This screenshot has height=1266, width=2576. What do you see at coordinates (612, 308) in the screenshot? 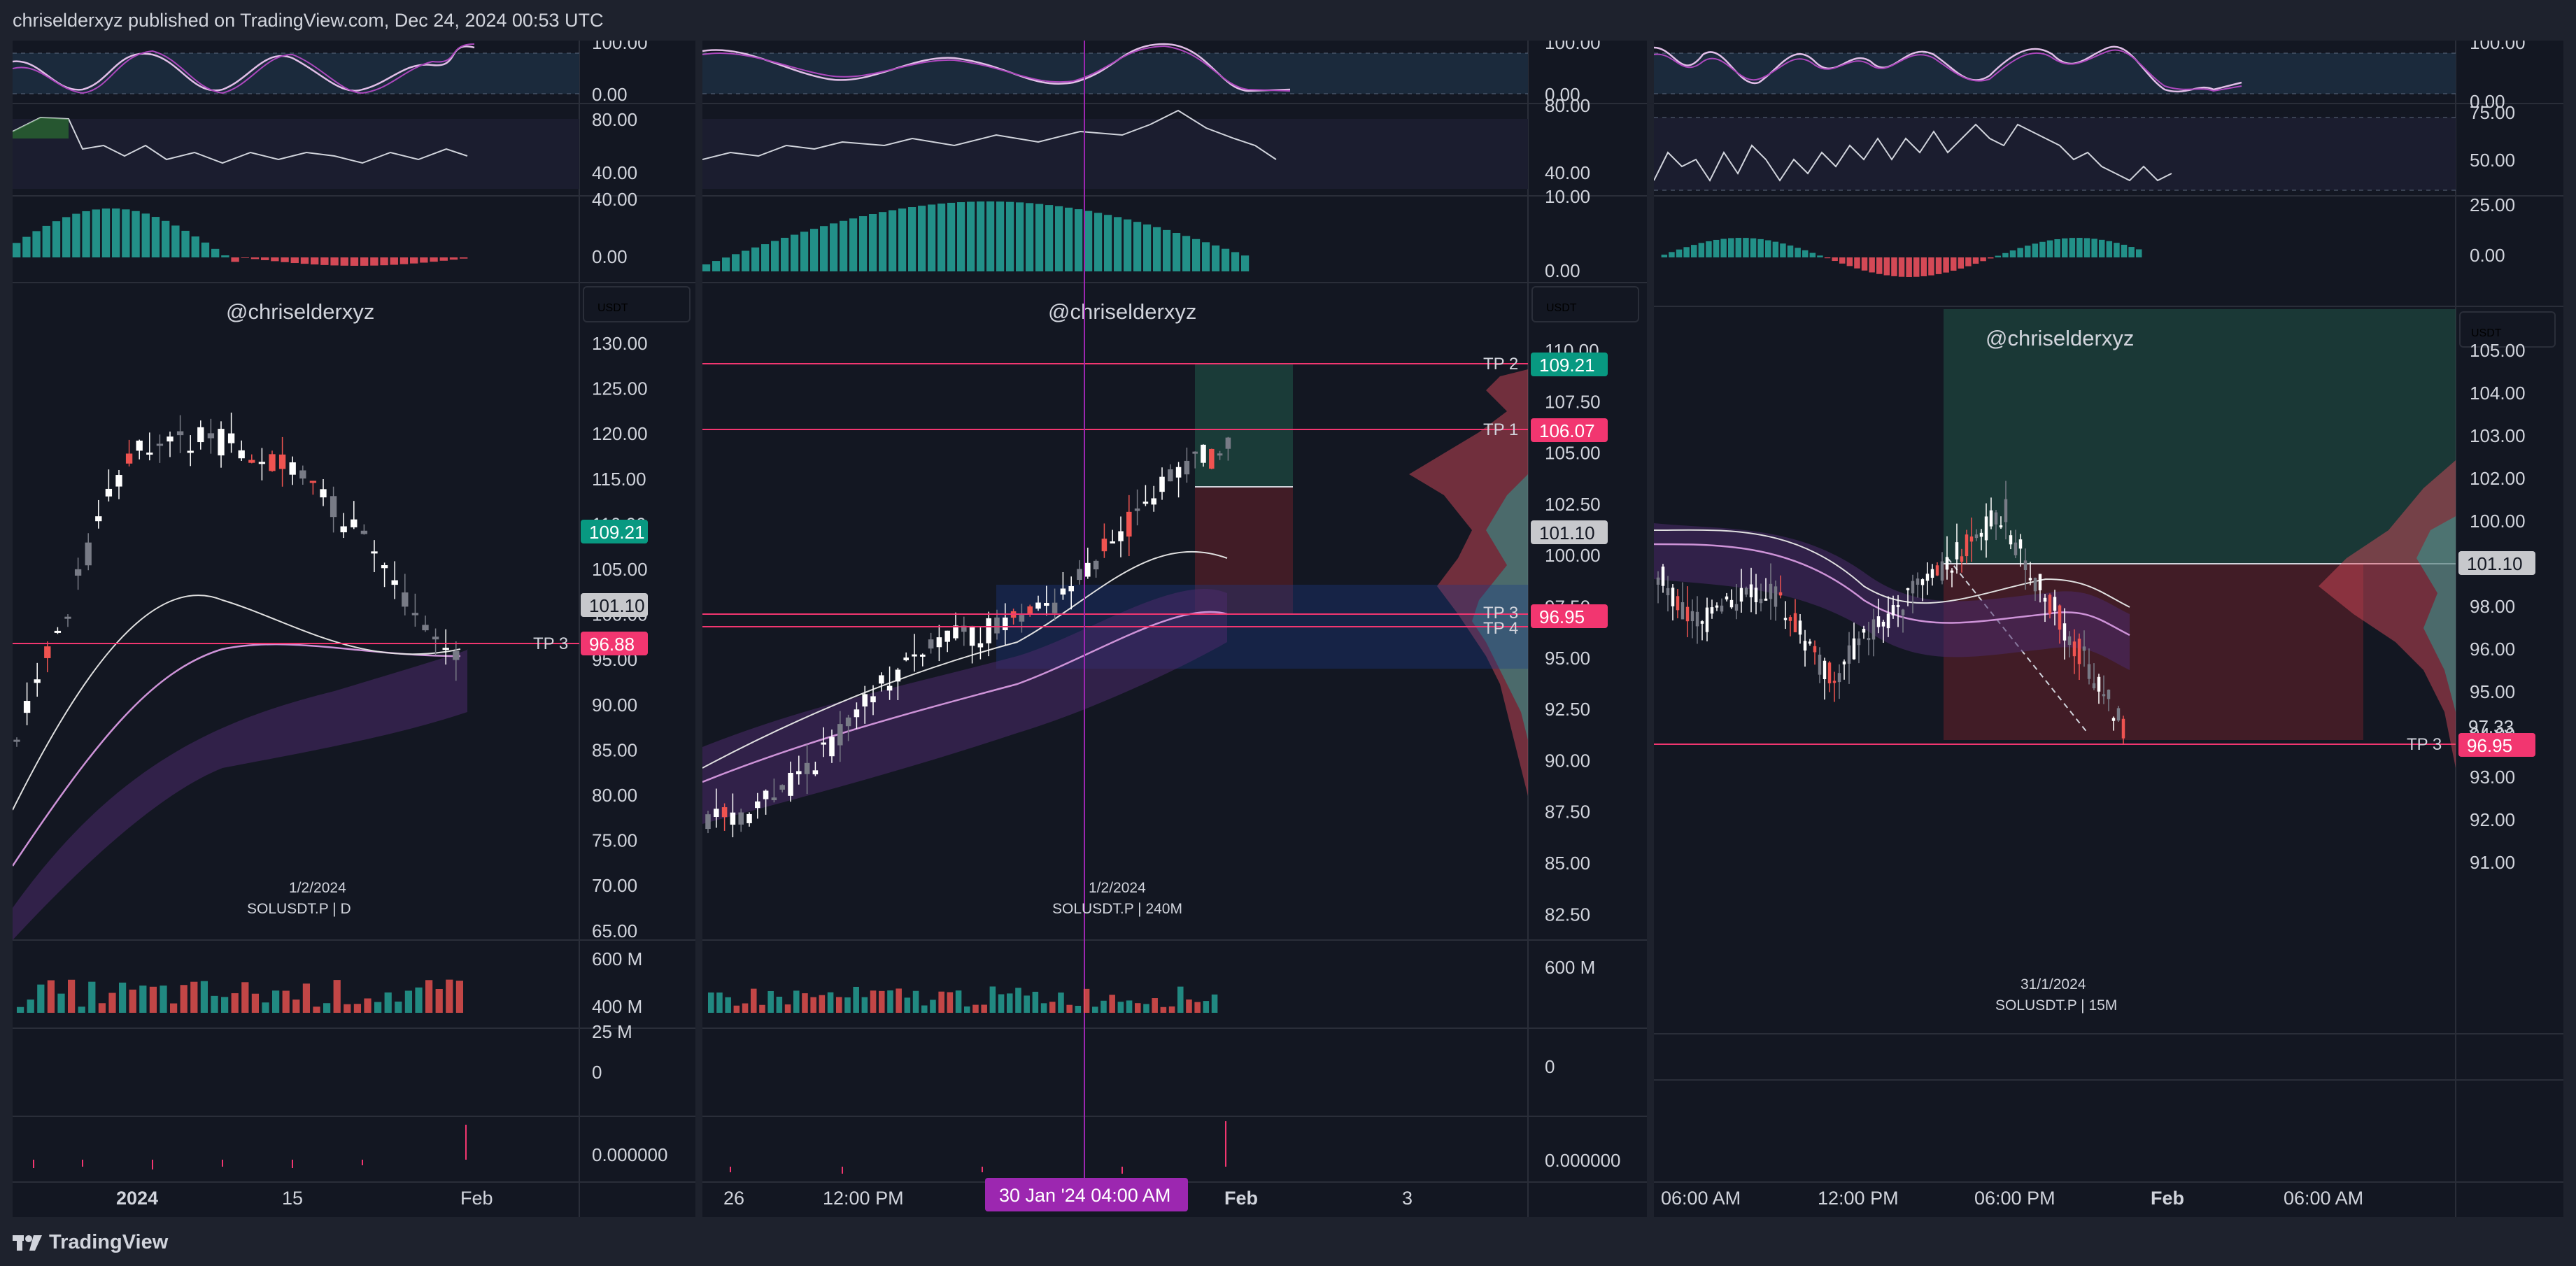
I see `currency-label: USDT` at bounding box center [612, 308].